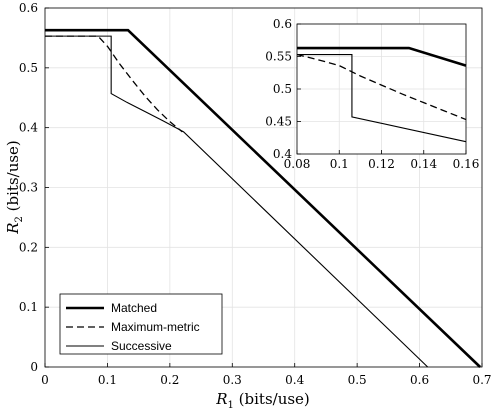 This screenshot has height=413, width=494. Describe the element at coordinates (155, 327) in the screenshot. I see `legend-label: Maximum-metric` at that location.